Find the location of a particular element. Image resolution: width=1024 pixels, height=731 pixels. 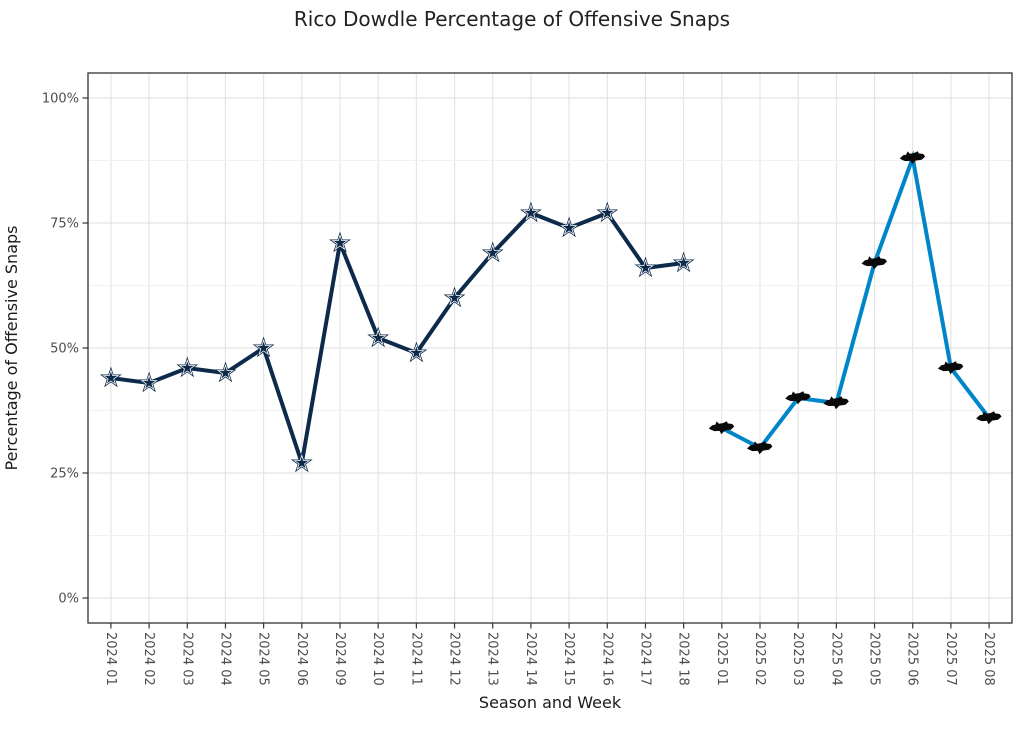

x-tick-label: 2025 08 is located at coordinates (988, 659).